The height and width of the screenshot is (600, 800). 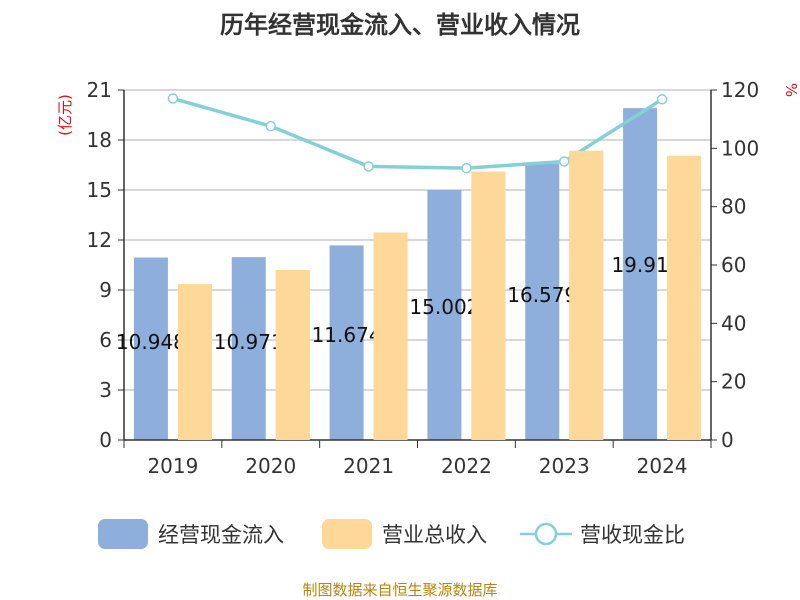 I want to click on legend: 经营现金流入 营业总收入 营收现金比, so click(x=391, y=534).